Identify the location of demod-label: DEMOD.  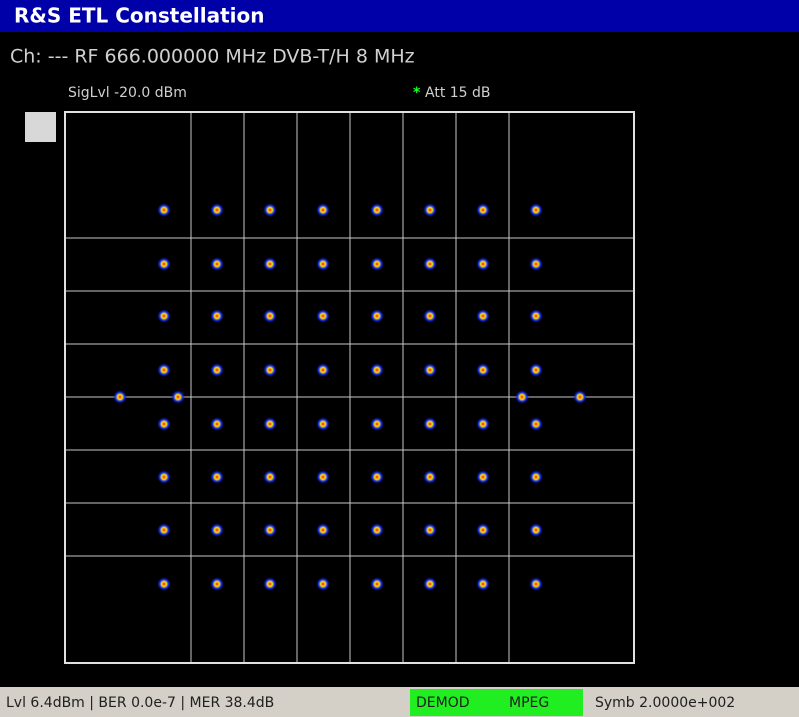
(443, 703).